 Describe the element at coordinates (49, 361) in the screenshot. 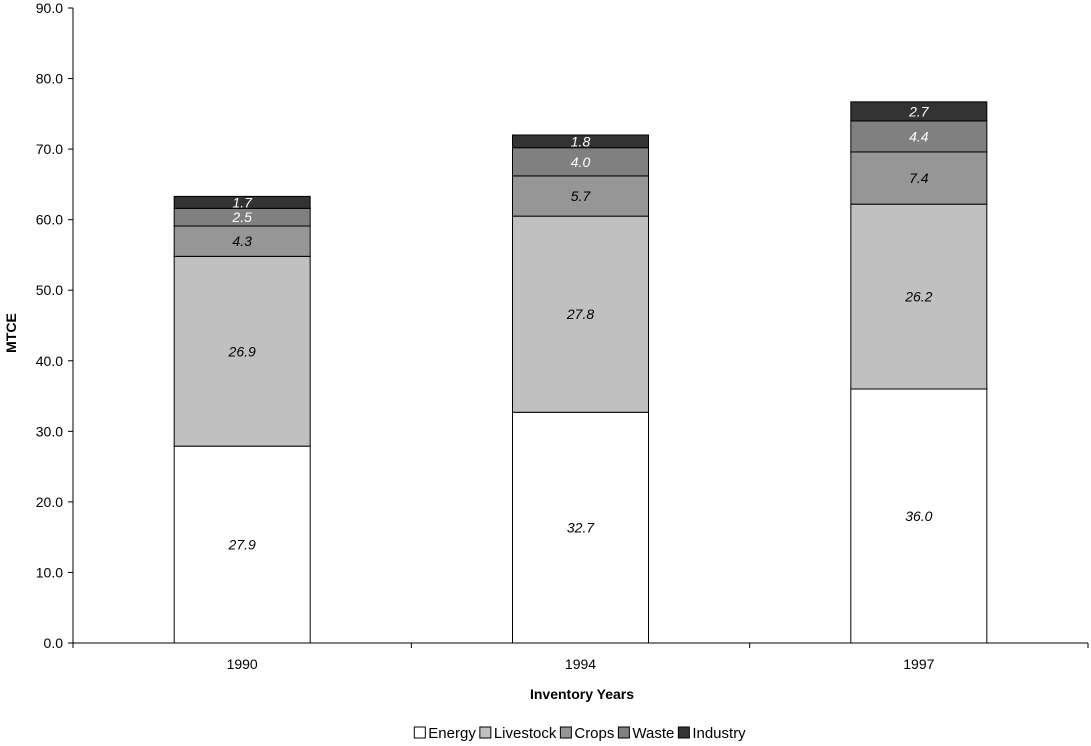

I see `y-tick-label: 40.0` at that location.